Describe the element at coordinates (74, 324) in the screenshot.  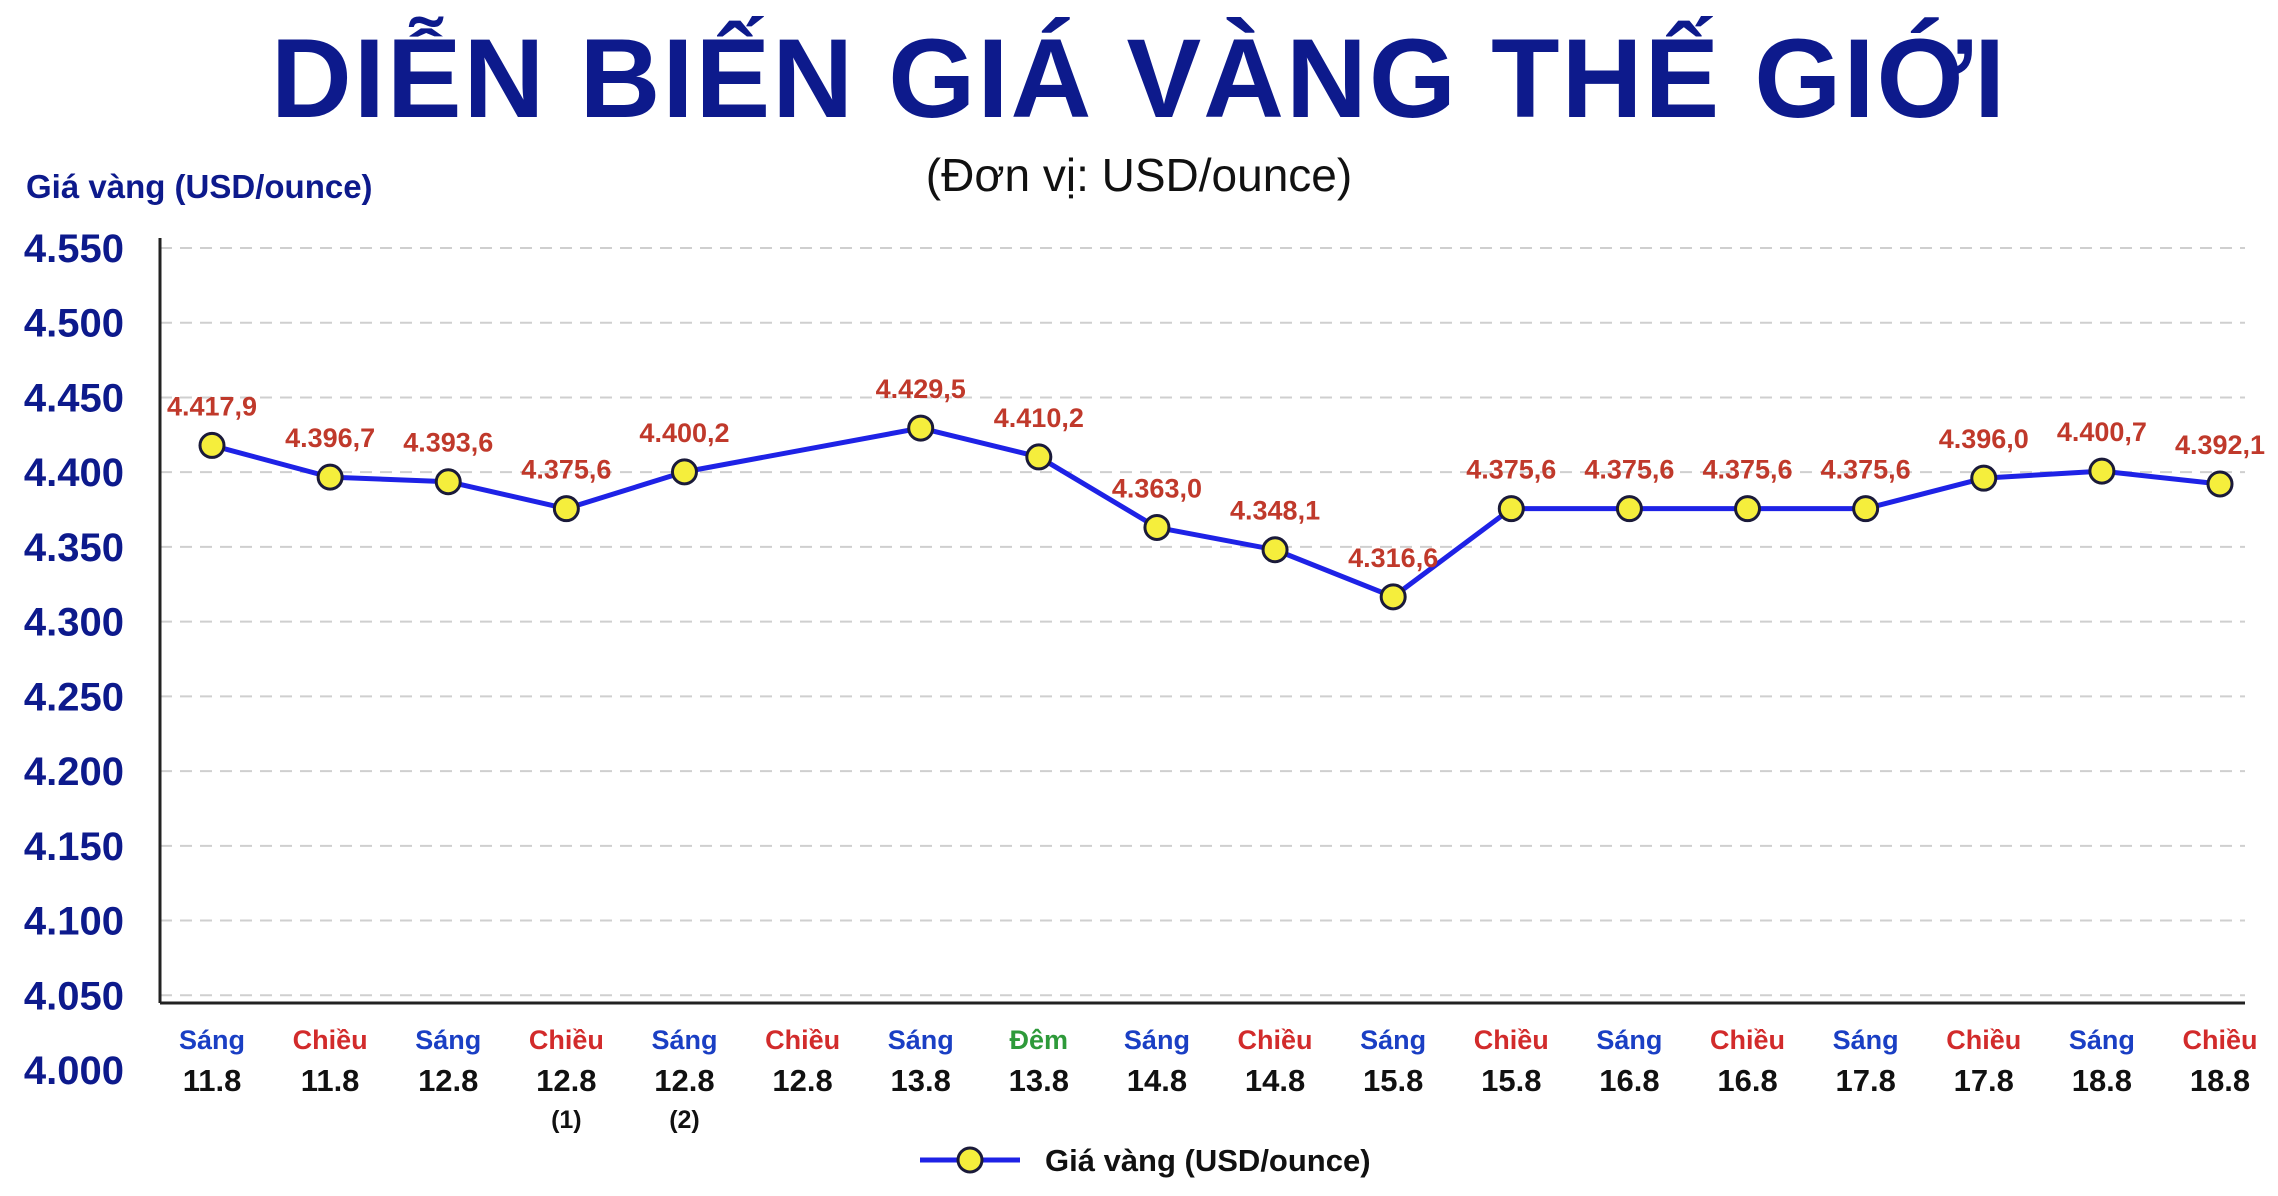
I see `y-tick-label: 4.500` at that location.